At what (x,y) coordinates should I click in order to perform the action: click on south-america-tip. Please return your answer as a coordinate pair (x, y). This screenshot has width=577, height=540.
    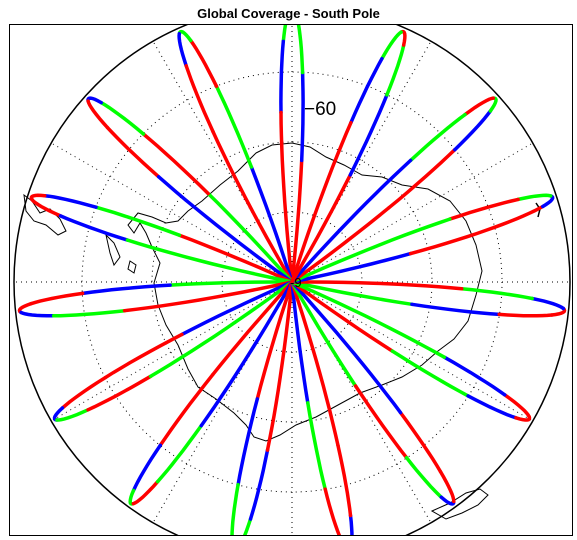
    Looking at the image, I should click on (45, 214).